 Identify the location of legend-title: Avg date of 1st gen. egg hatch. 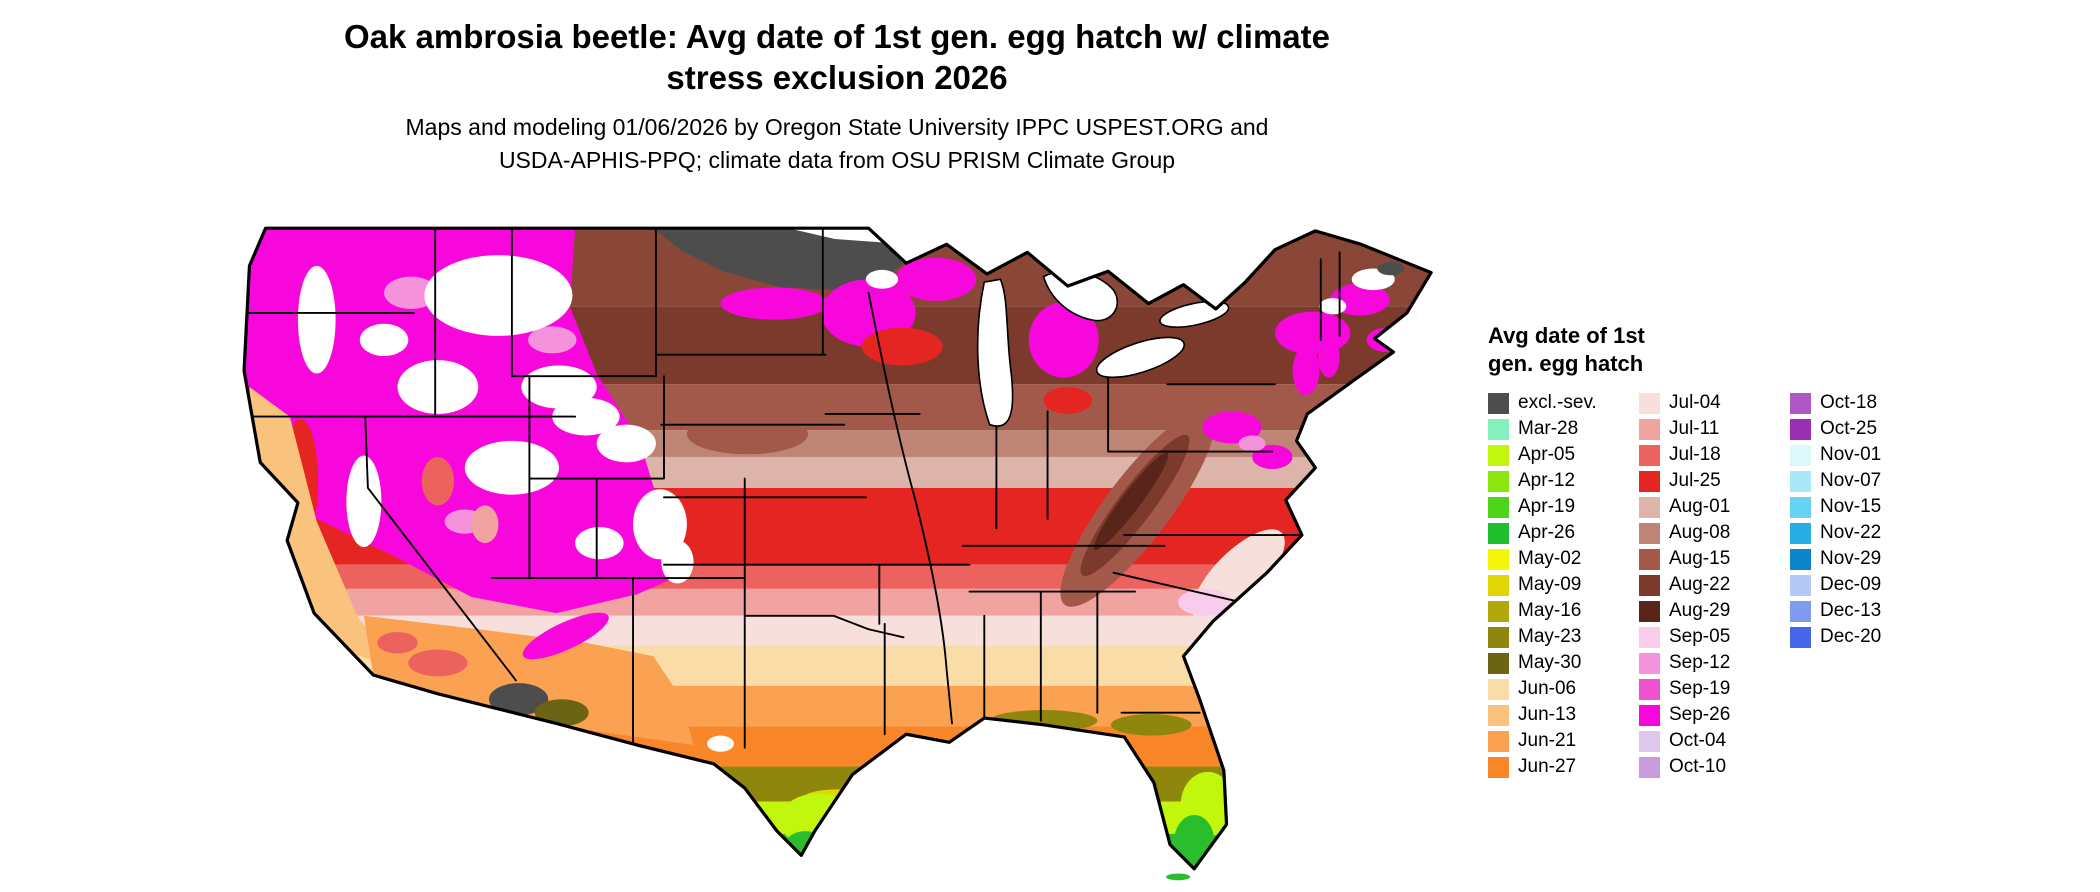
(1728, 350).